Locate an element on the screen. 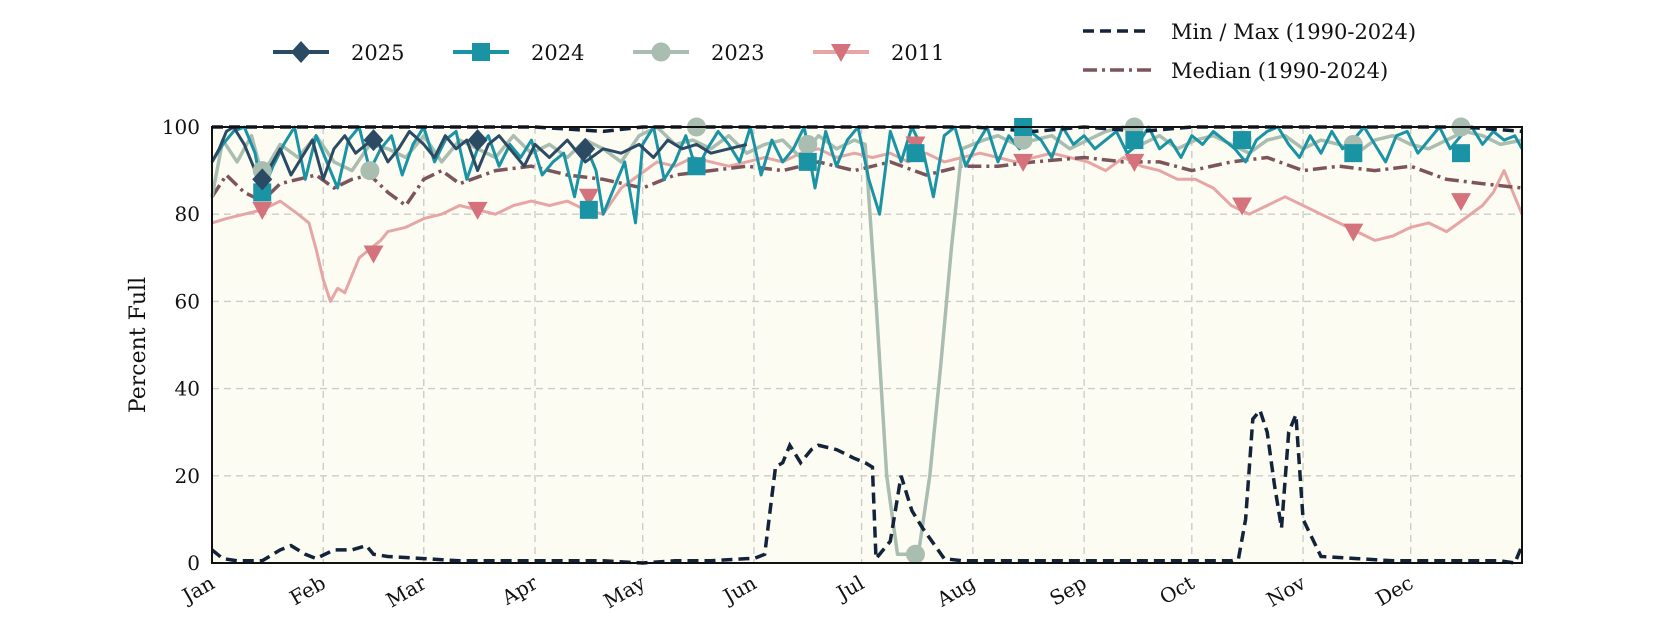 The width and height of the screenshot is (1680, 630). legend-marker-2011 is located at coordinates (841, 53).